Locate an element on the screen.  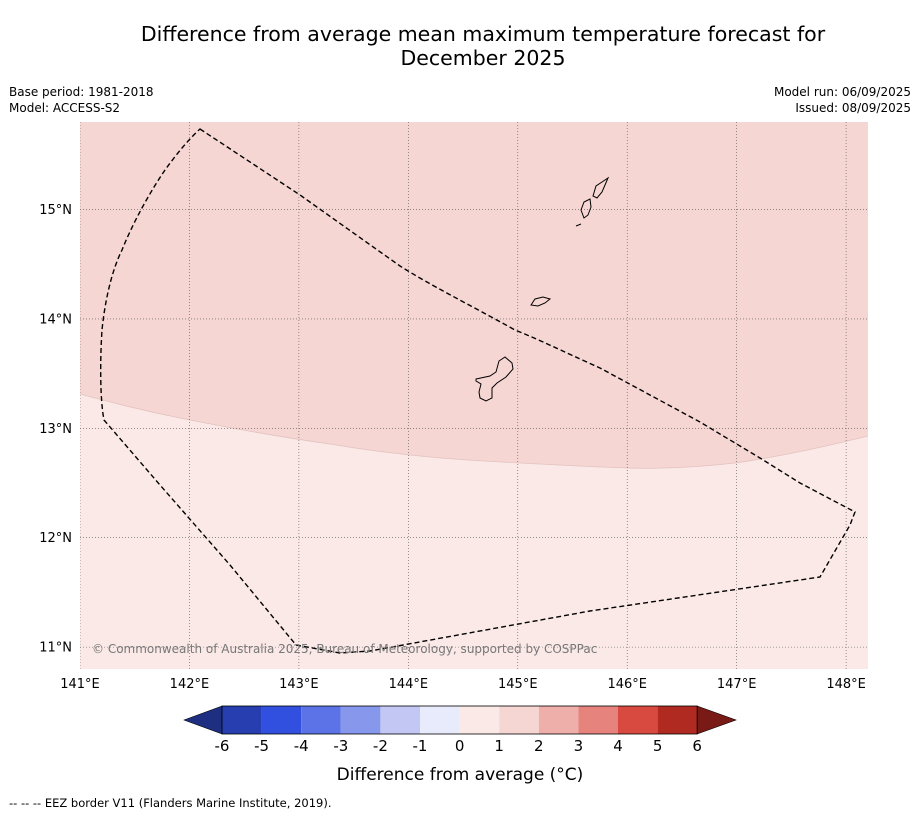
colorbar-under-extension is located at coordinates (203, 720).